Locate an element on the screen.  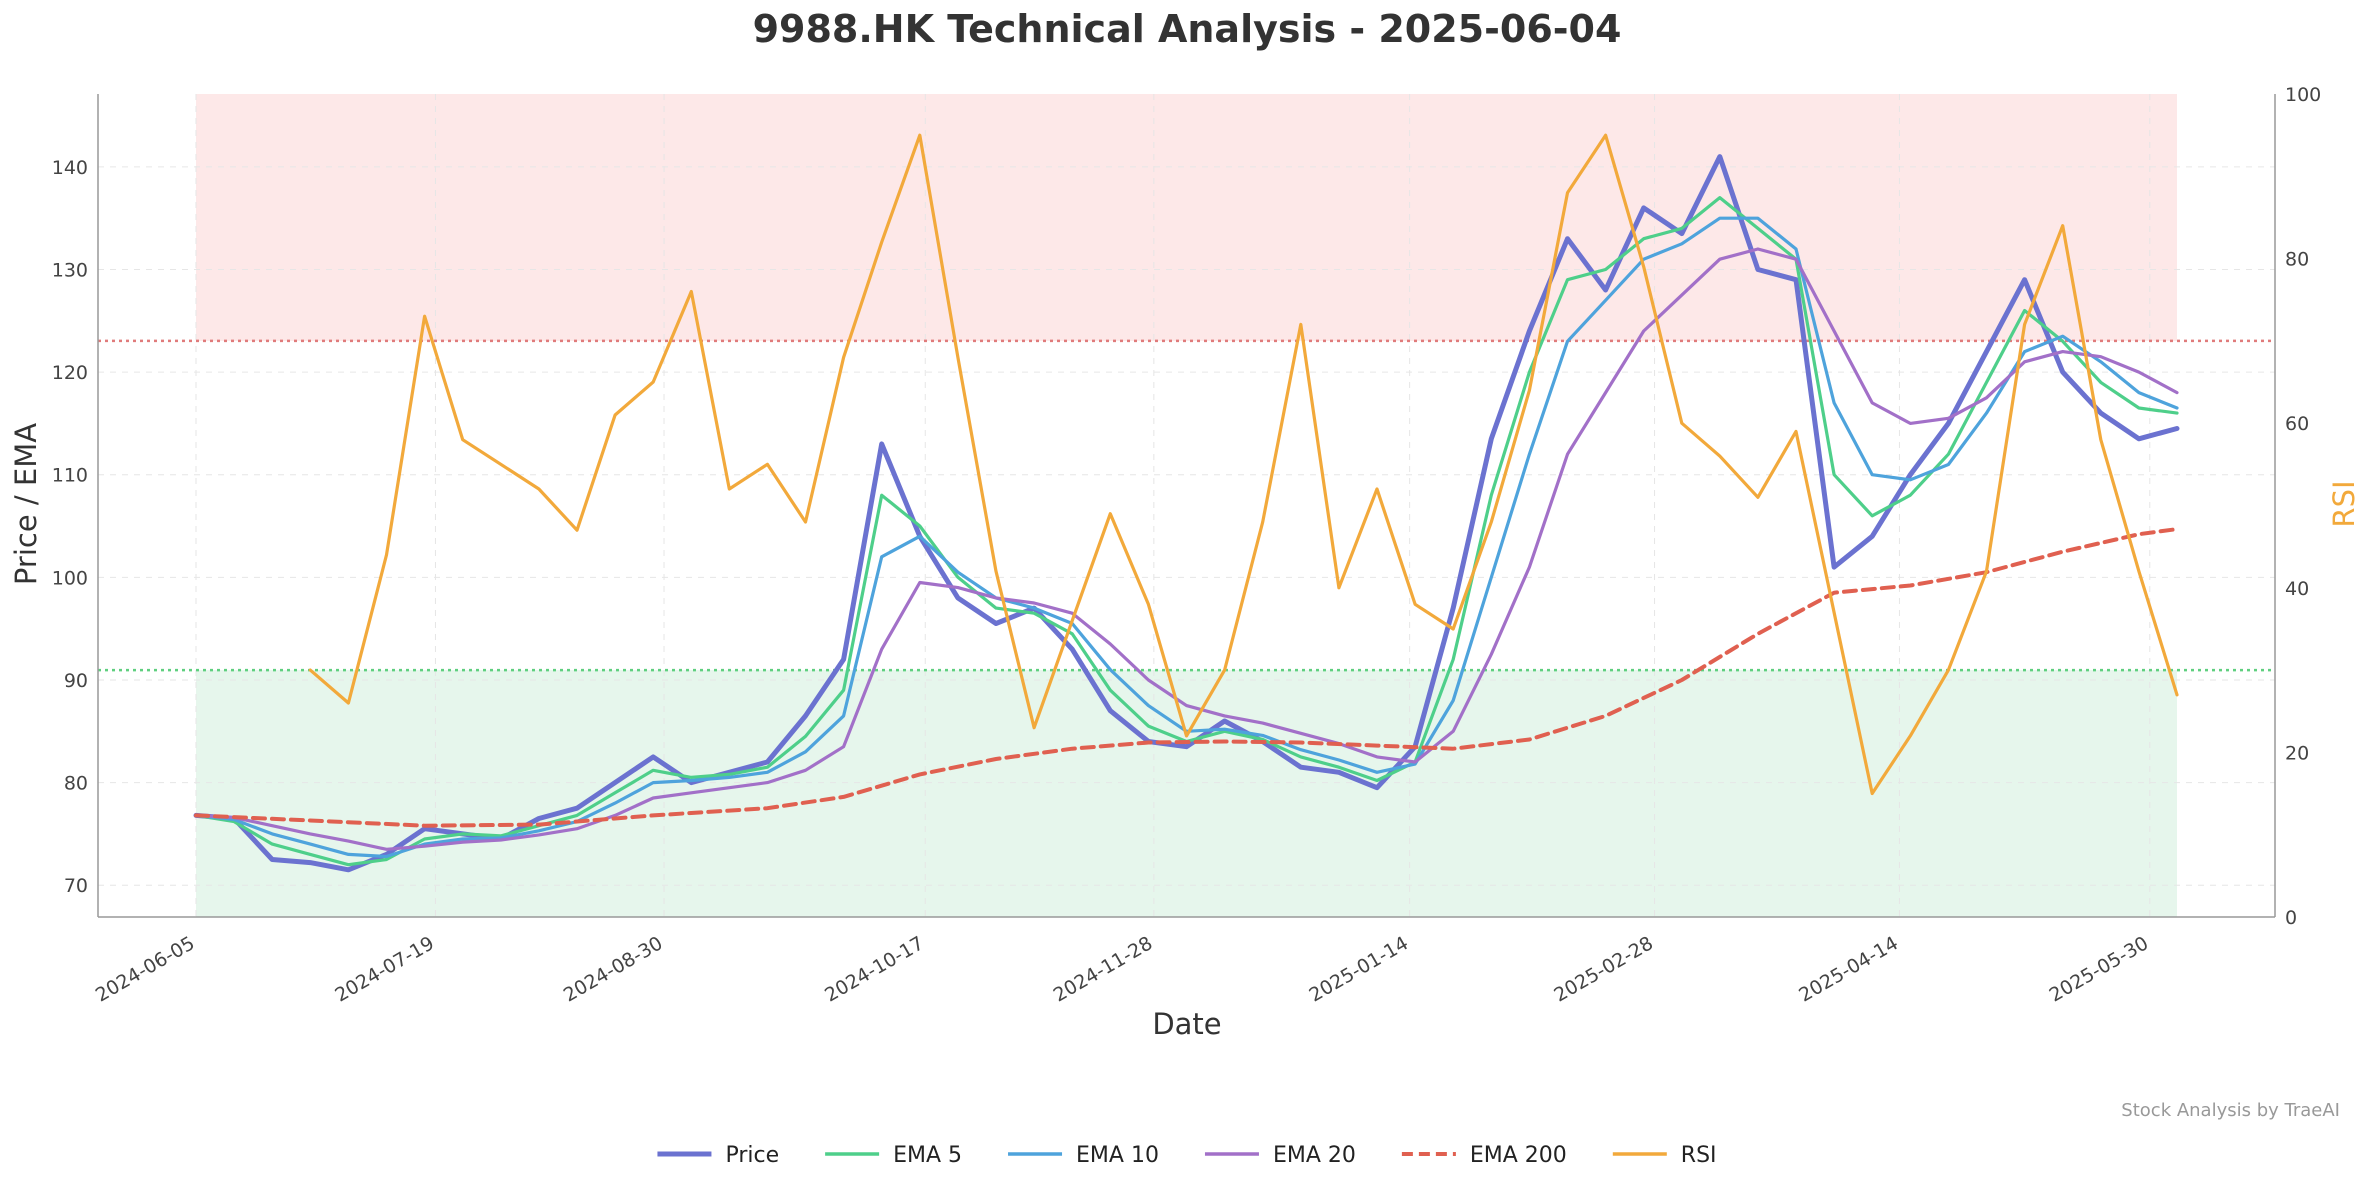
y-tick-label: 100 is located at coordinates (70, 578).